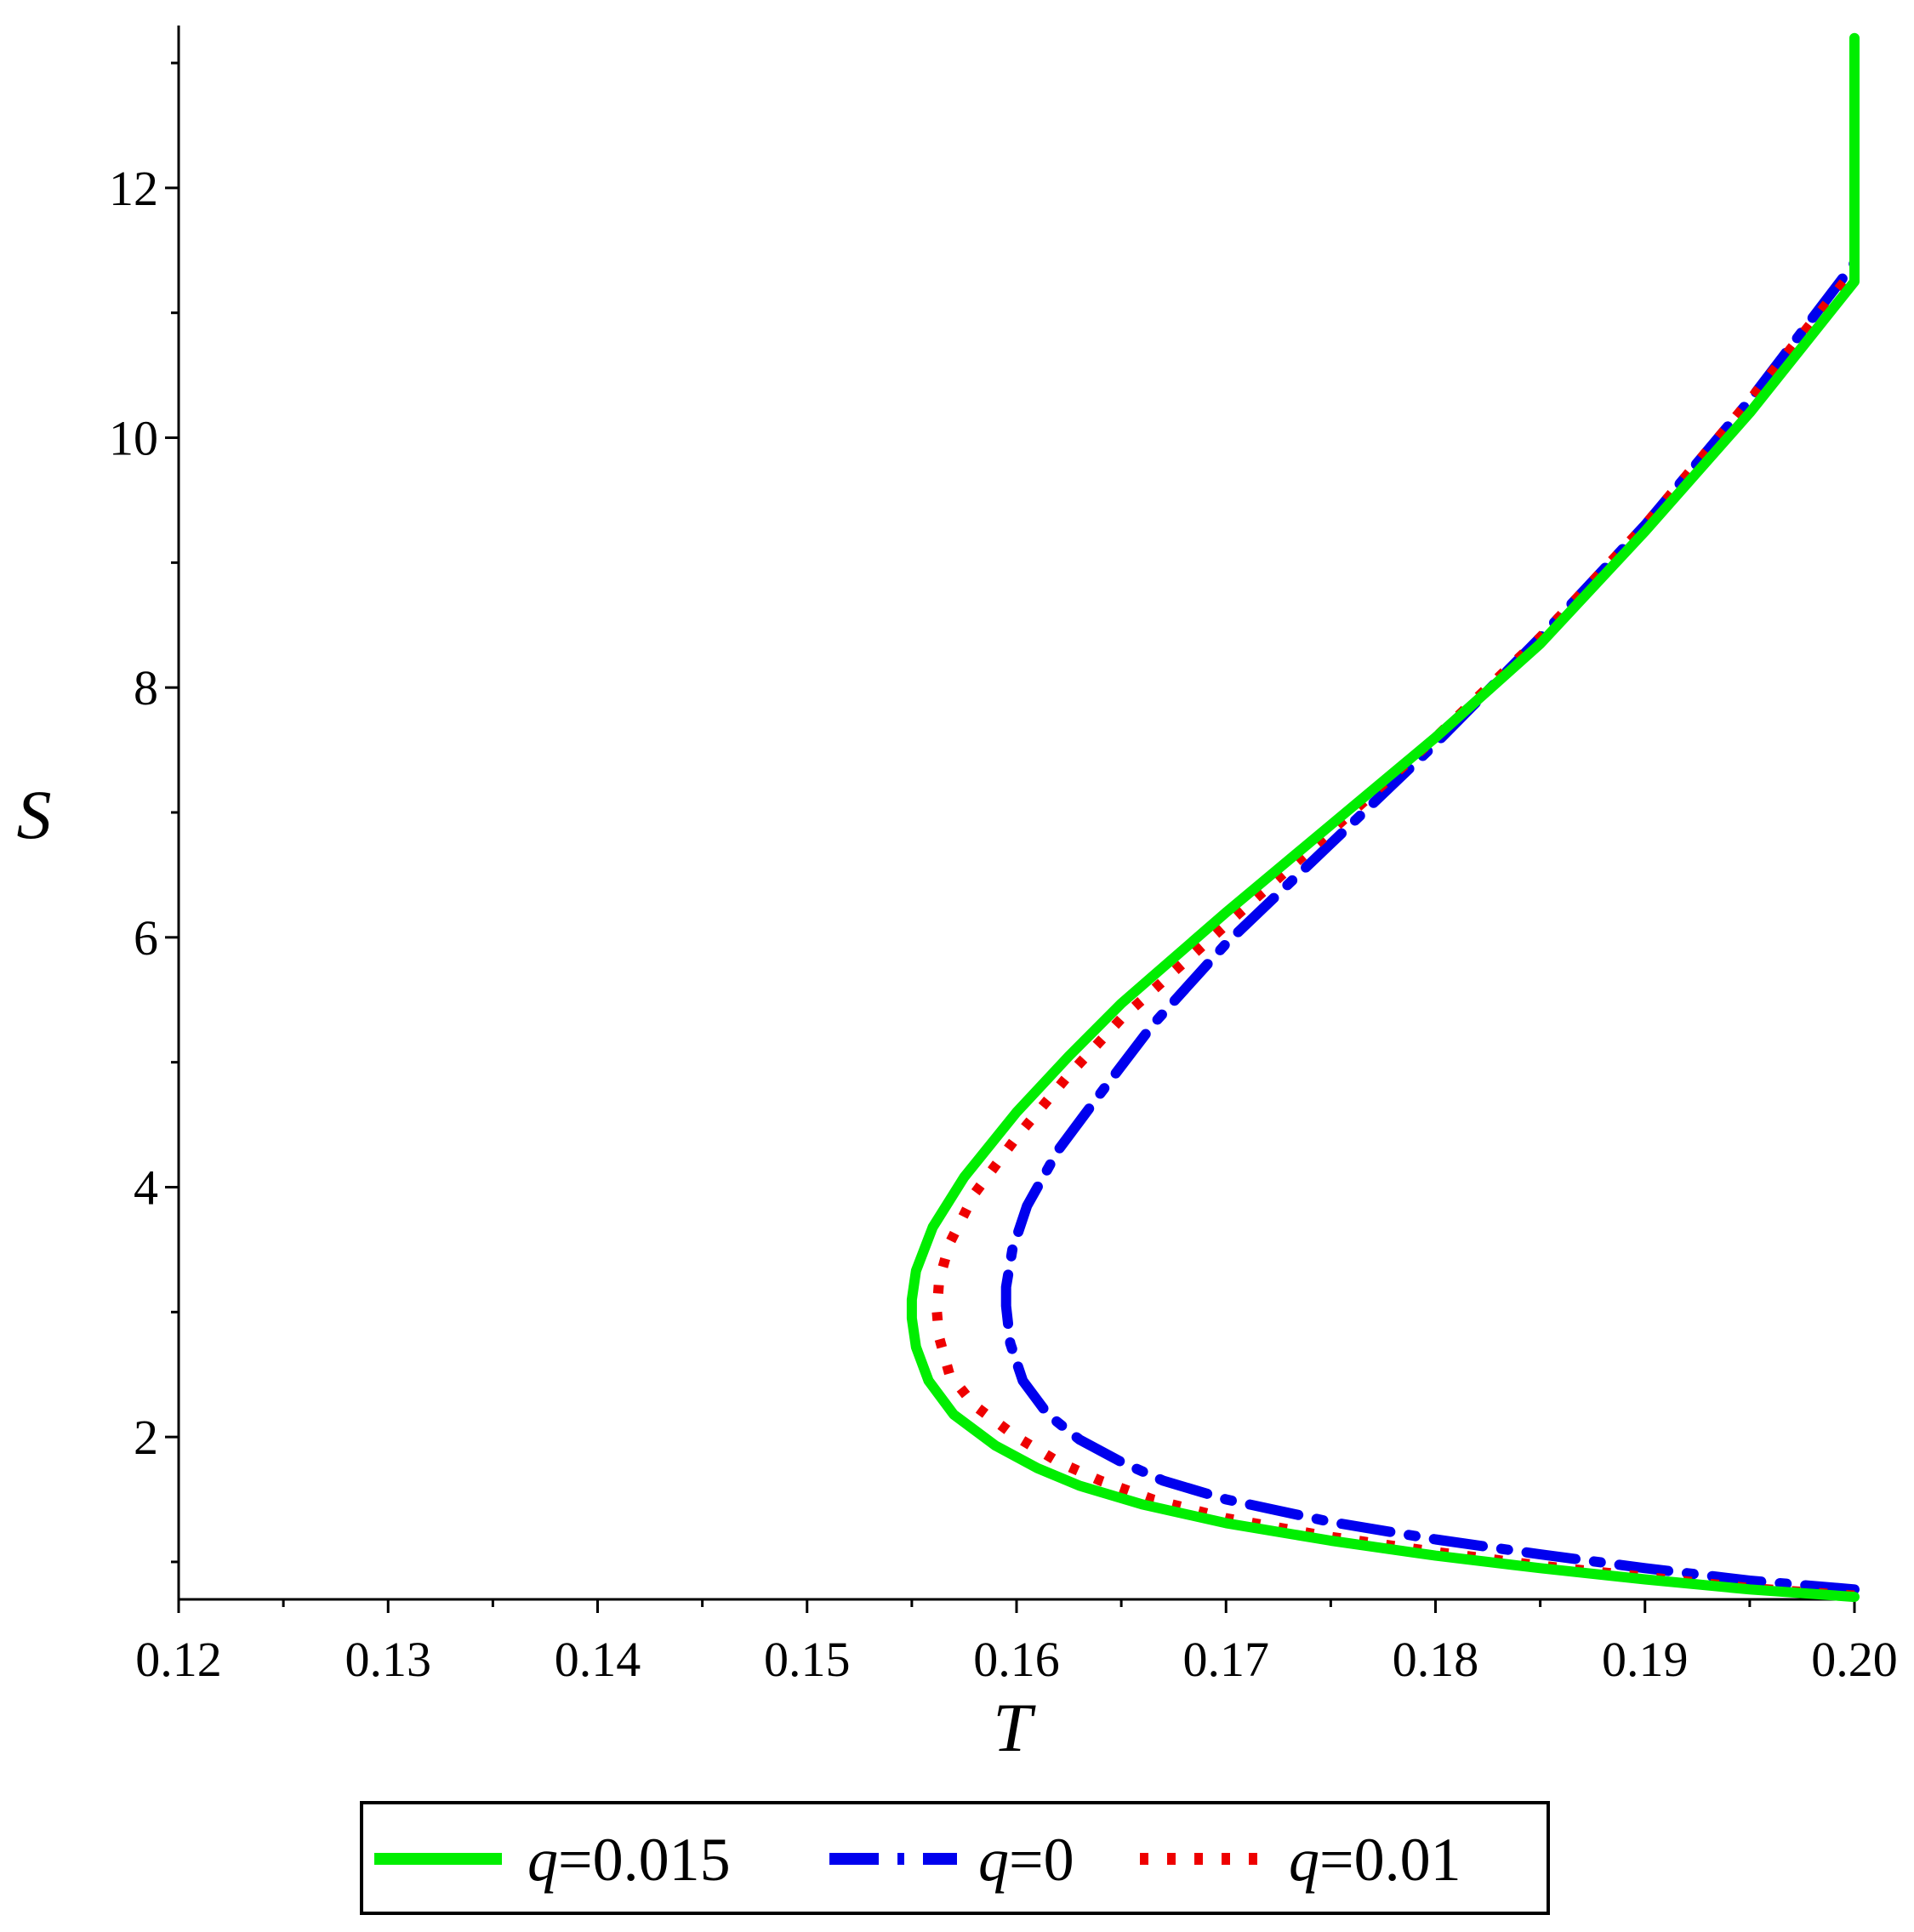 This screenshot has width=1914, height=1932. I want to click on x-axis-title: T, so click(1014, 1728).